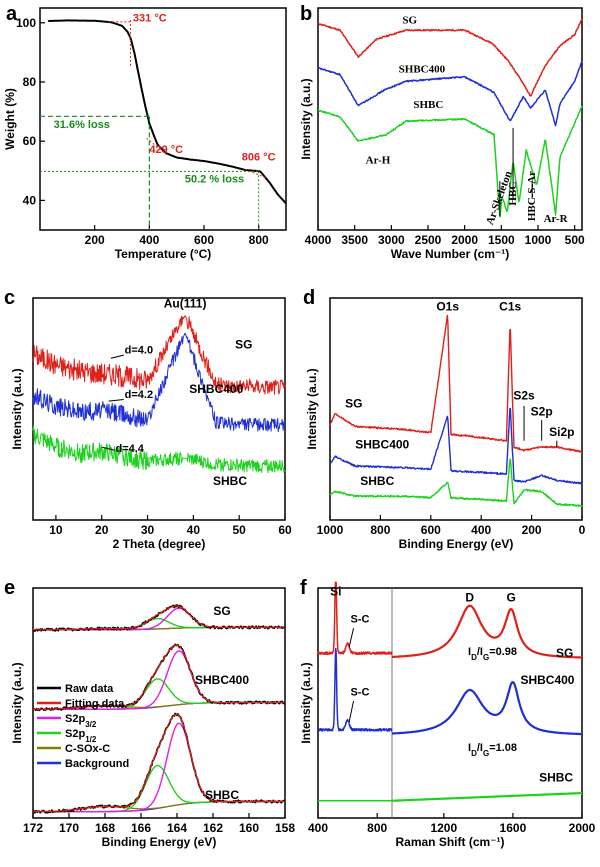  Describe the element at coordinates (214, 180) in the screenshot. I see `loss-label-2: 50.2 % loss` at that location.